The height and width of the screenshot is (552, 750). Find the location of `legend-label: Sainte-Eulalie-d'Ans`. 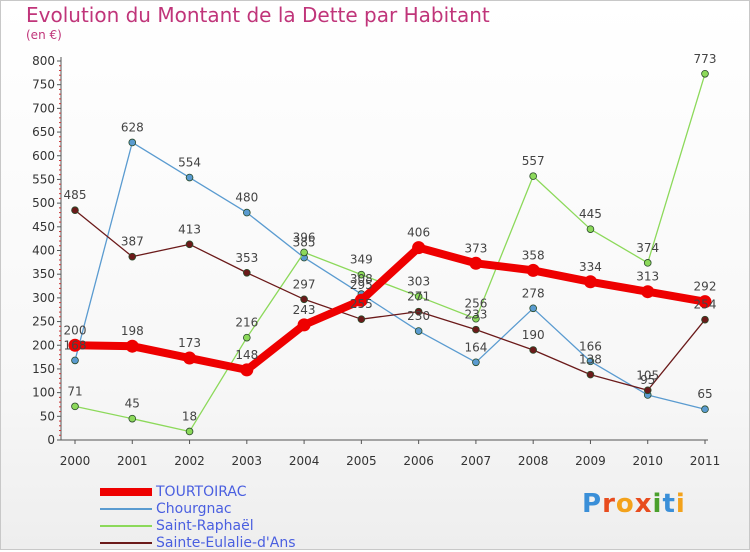

legend-label: Sainte-Eulalie-d'Ans is located at coordinates (226, 543).